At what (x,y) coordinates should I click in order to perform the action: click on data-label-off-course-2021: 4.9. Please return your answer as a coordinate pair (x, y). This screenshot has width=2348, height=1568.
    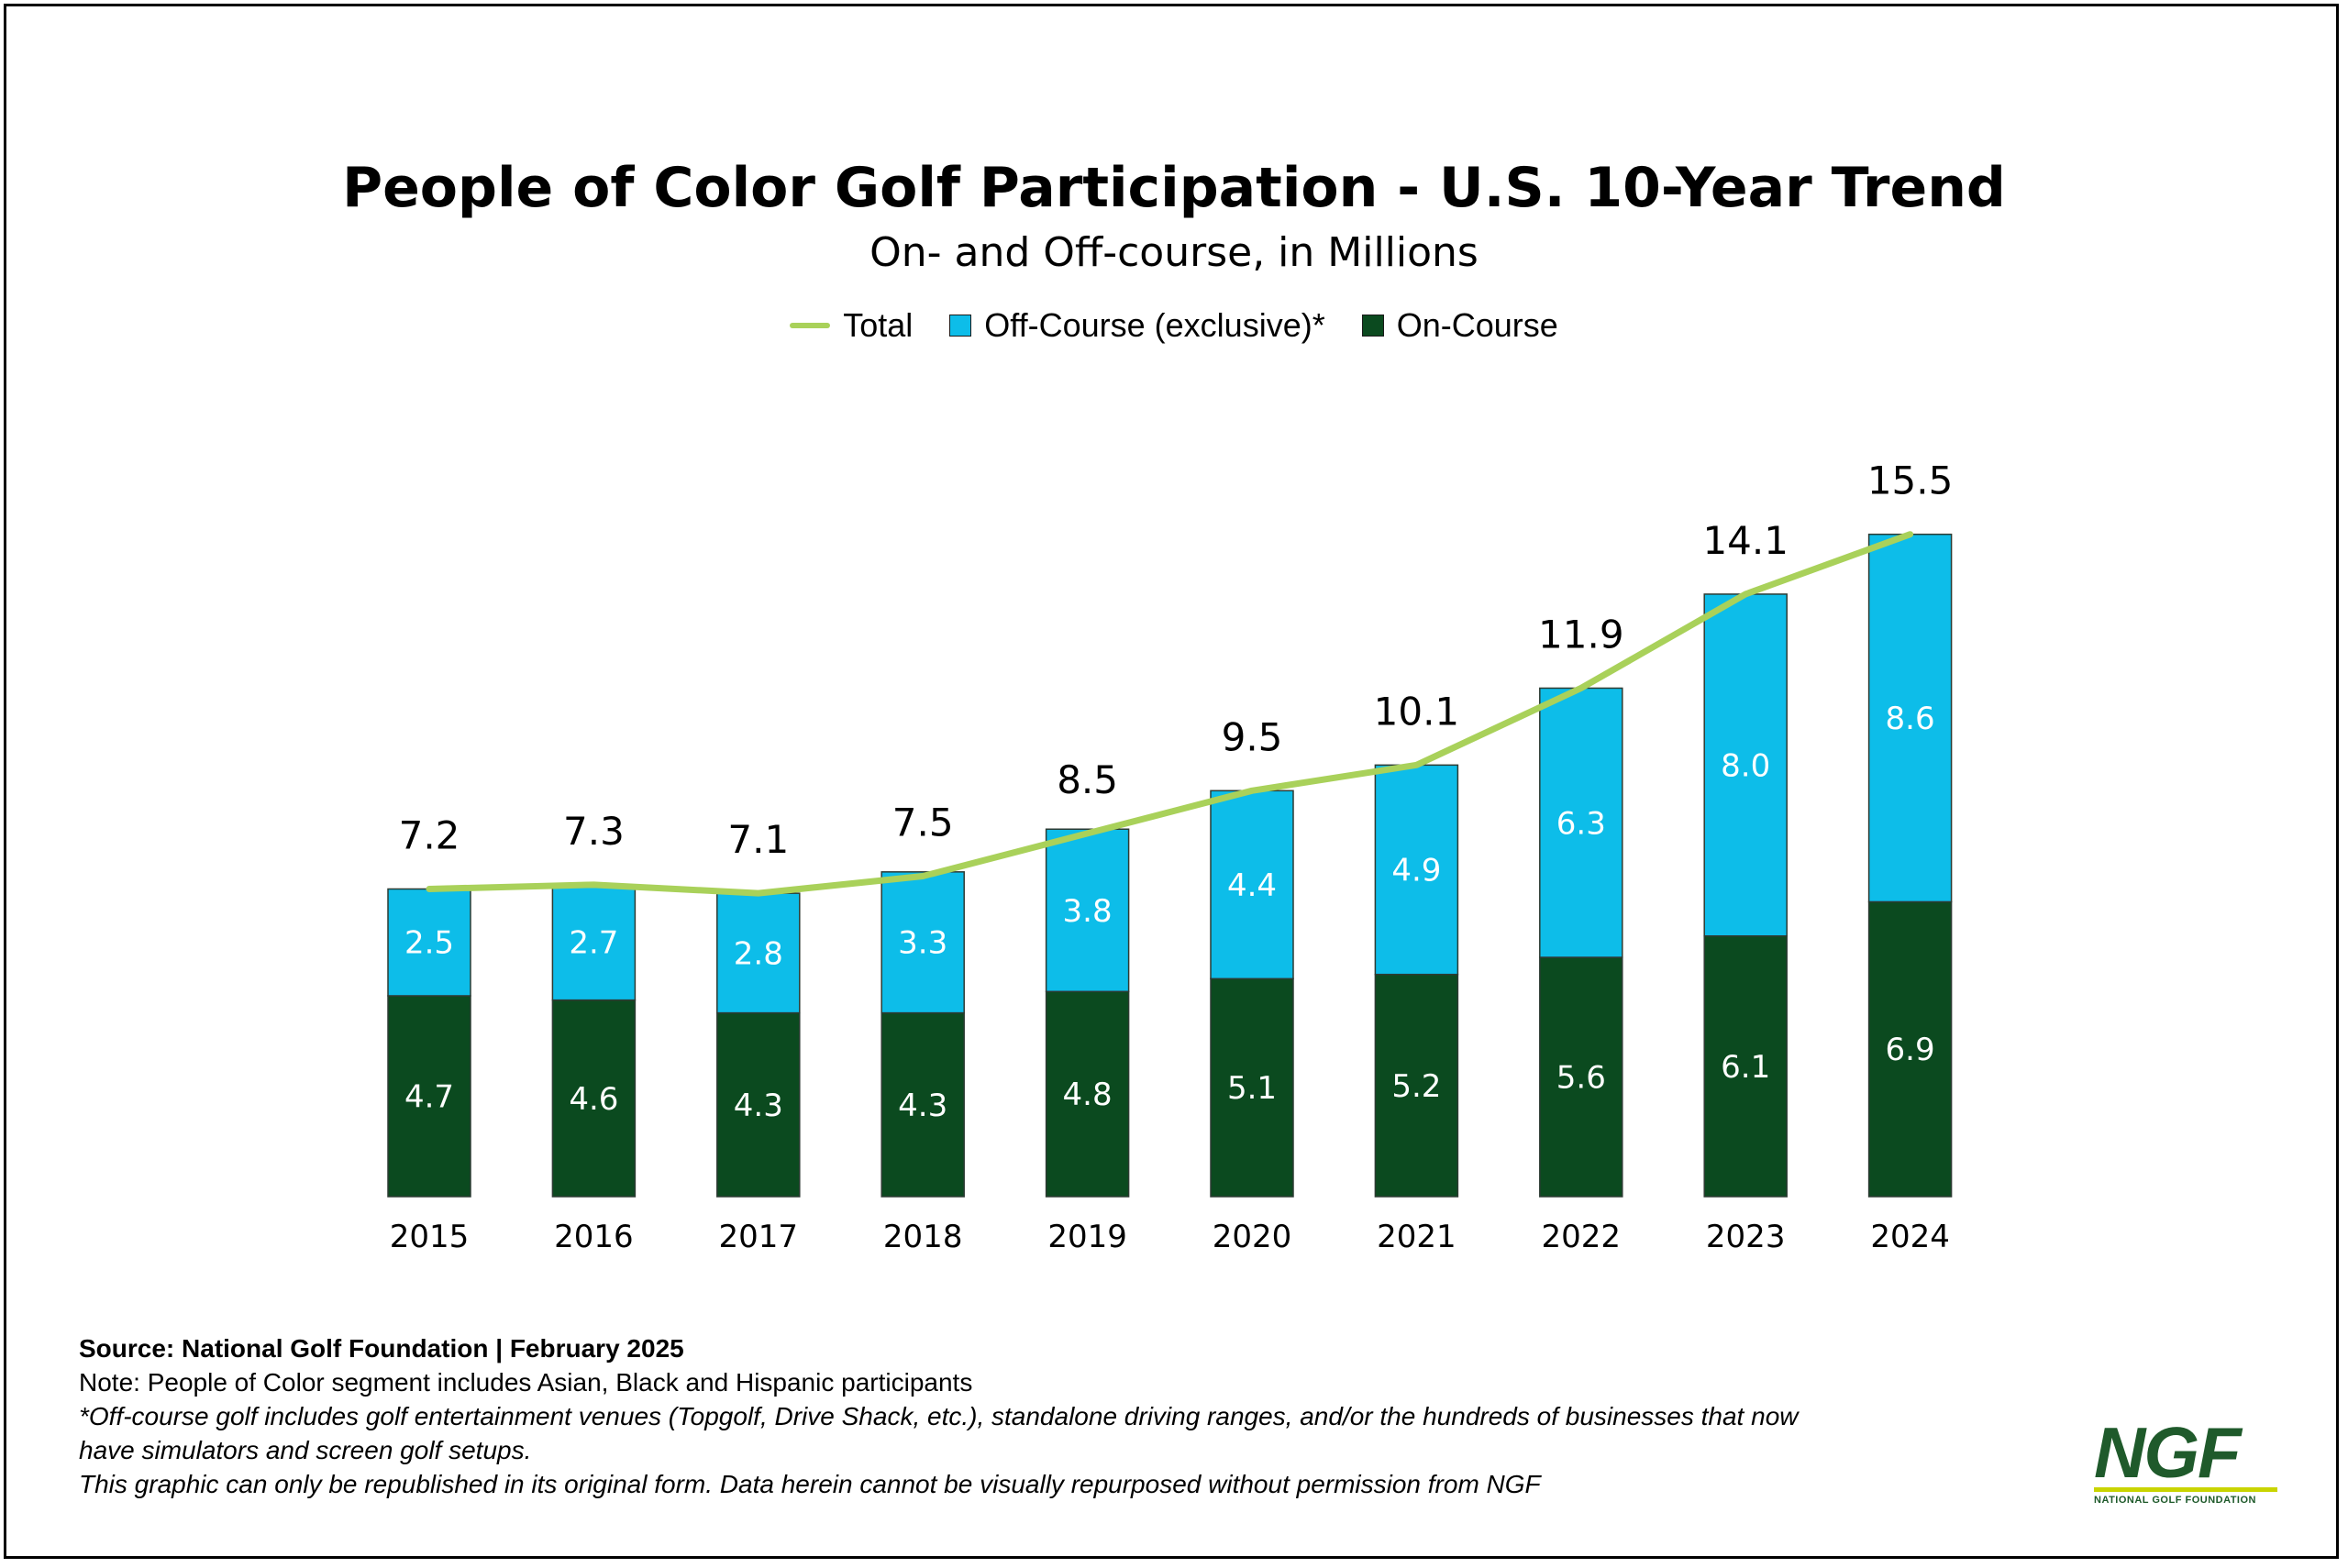
    Looking at the image, I should click on (1416, 871).